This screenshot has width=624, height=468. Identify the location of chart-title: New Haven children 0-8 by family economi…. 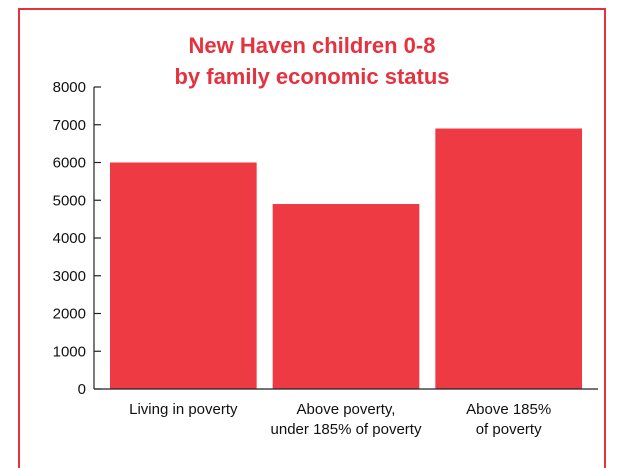
(312, 61).